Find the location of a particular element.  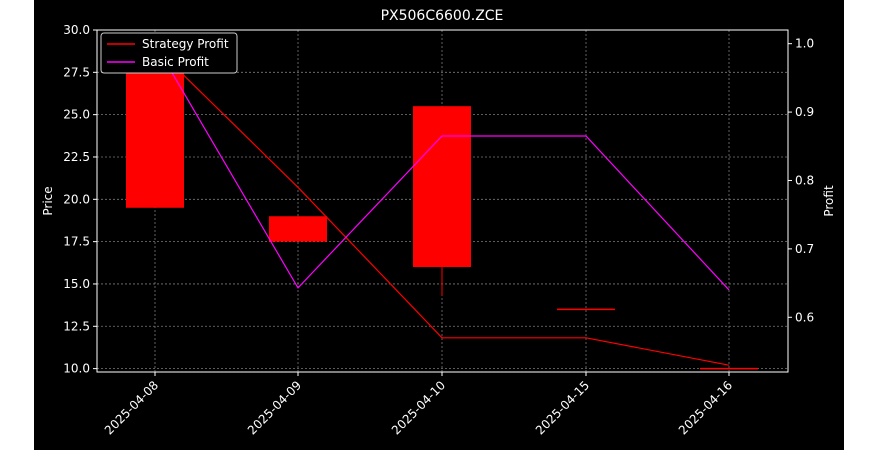

chart-title: PX506C6600.ZCE is located at coordinates (442, 16).